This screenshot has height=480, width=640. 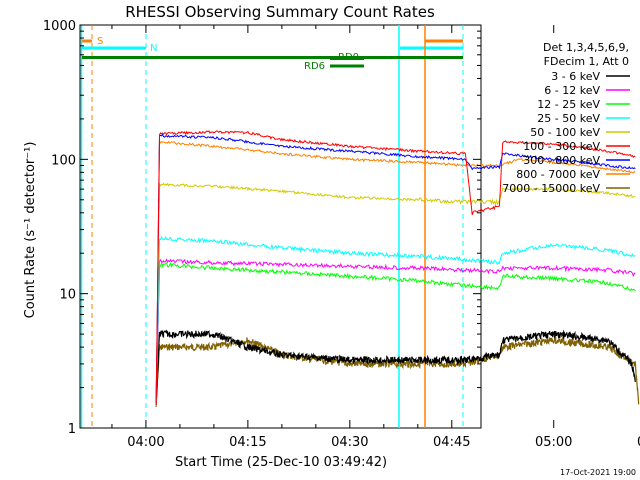 I want to click on x-tick-label: 05:00, so click(x=553, y=442).